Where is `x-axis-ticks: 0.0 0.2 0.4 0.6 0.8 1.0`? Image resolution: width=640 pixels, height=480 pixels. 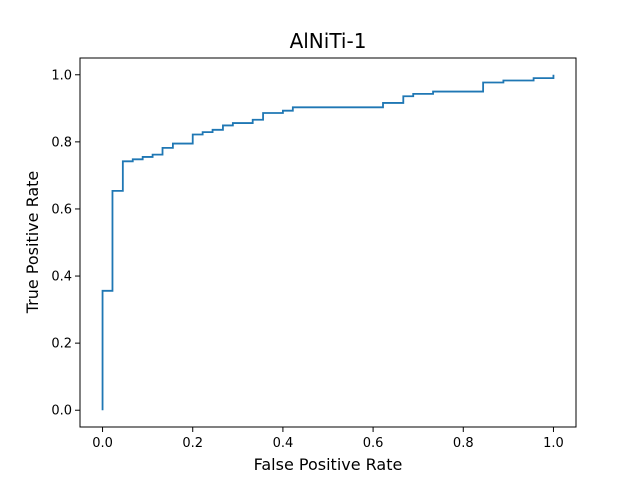 x-axis-ticks: 0.0 0.2 0.4 0.6 0.8 1.0 is located at coordinates (328, 439).